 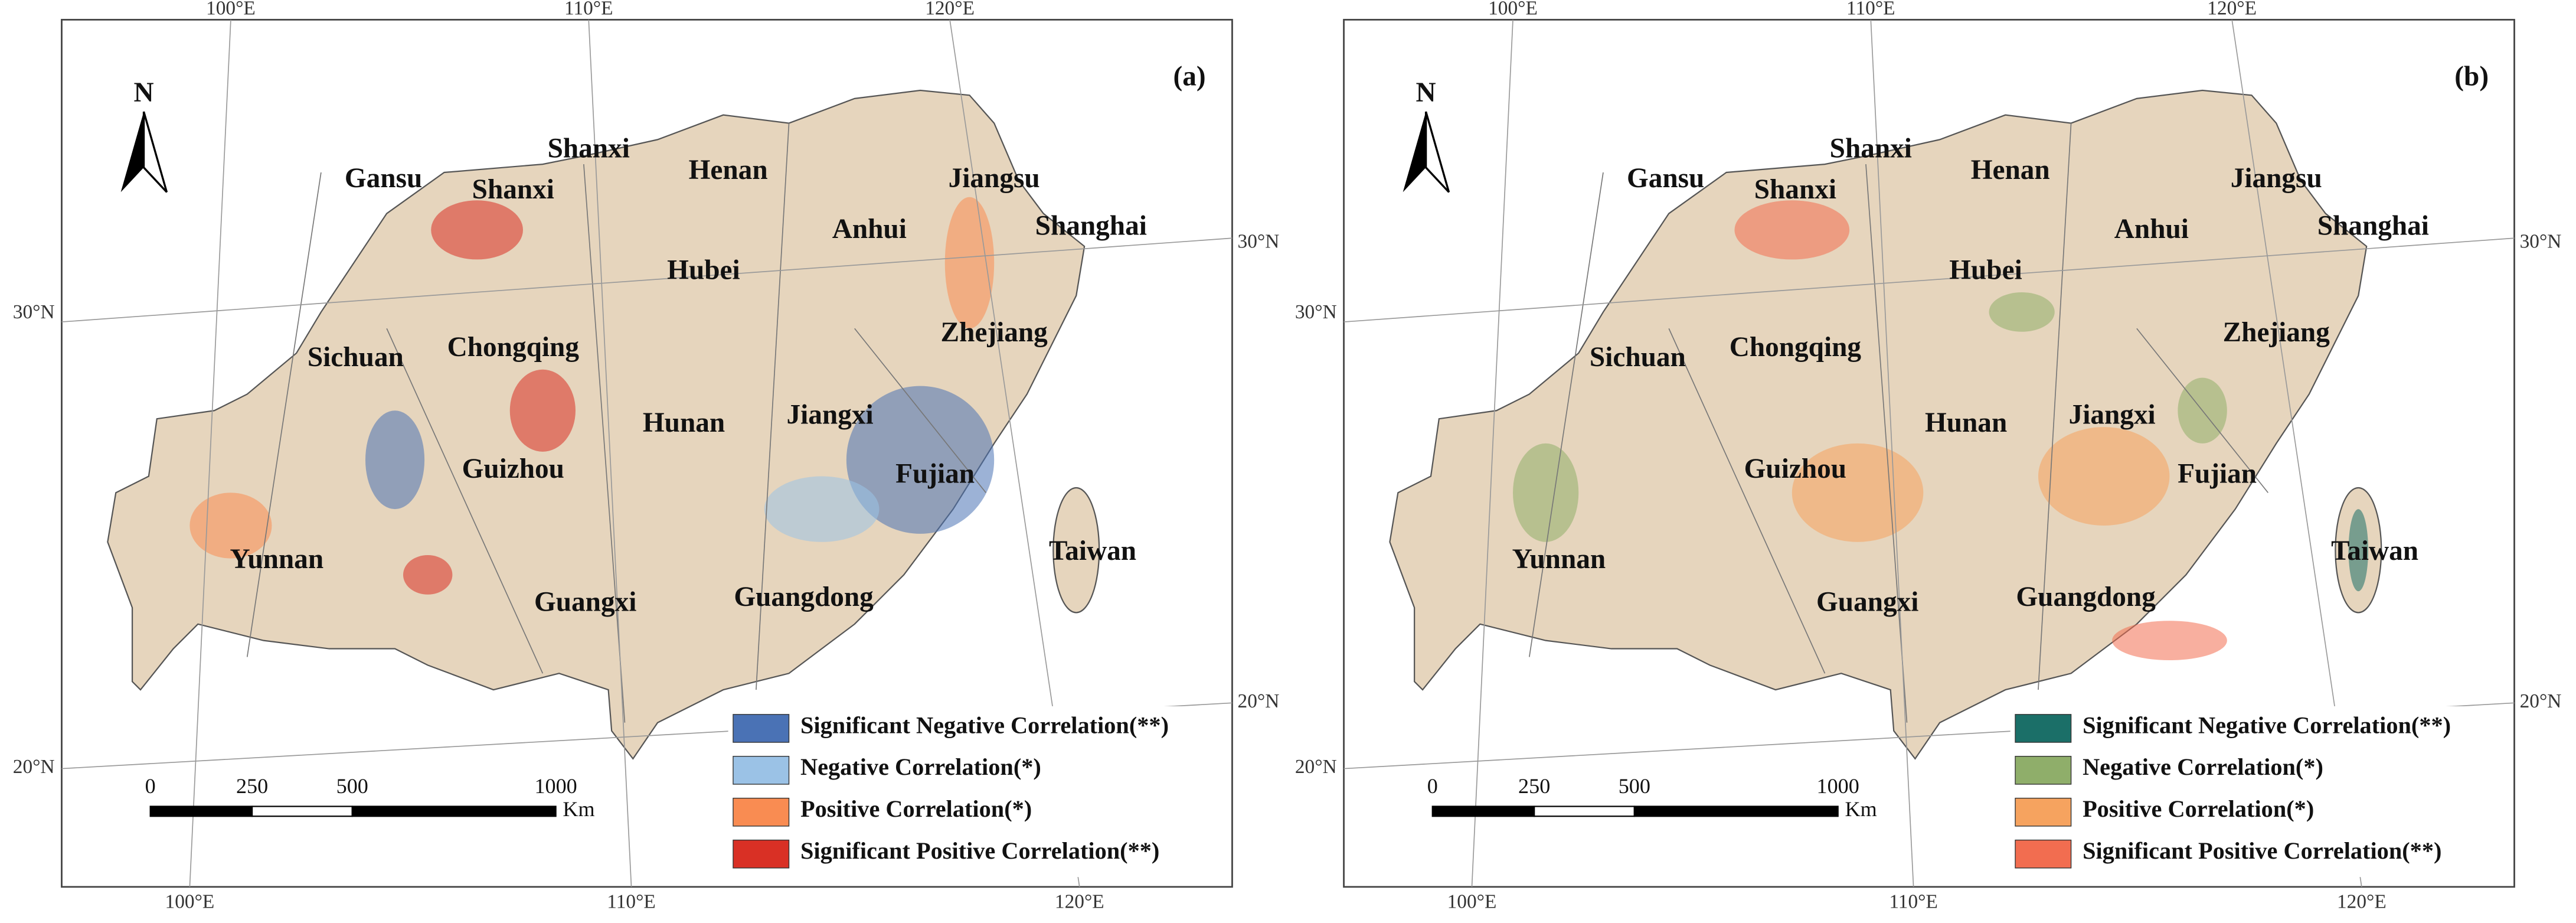 I want to click on province-label: Henan, so click(x=2010, y=170).